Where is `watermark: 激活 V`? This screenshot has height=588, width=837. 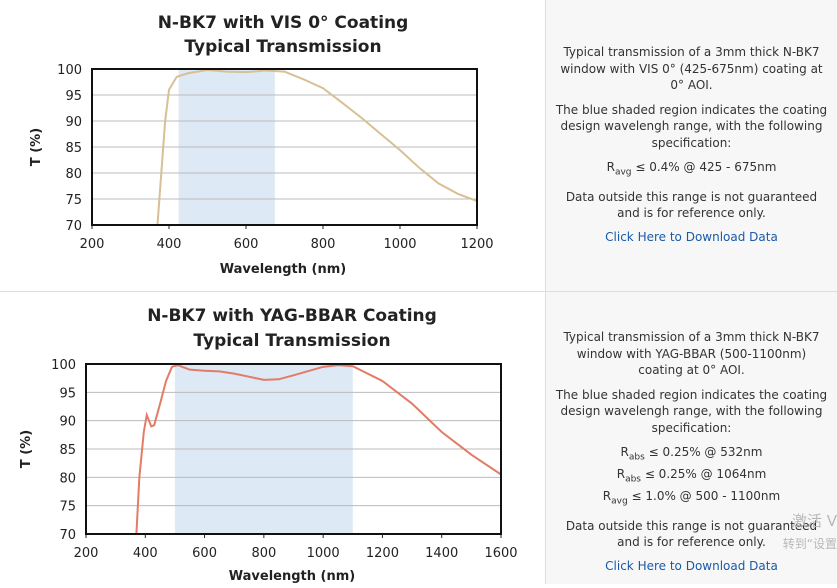
watermark: 激活 V is located at coordinates (814, 521).